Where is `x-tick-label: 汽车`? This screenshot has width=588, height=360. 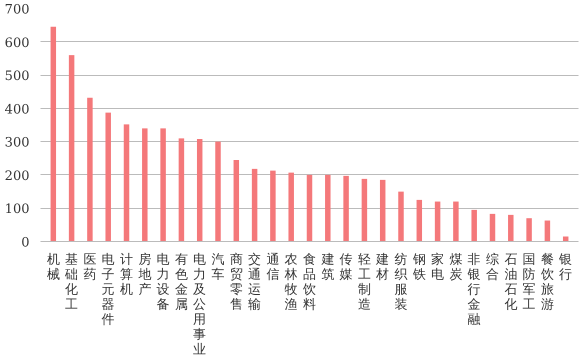 x-tick-label: 汽车 is located at coordinates (218, 267).